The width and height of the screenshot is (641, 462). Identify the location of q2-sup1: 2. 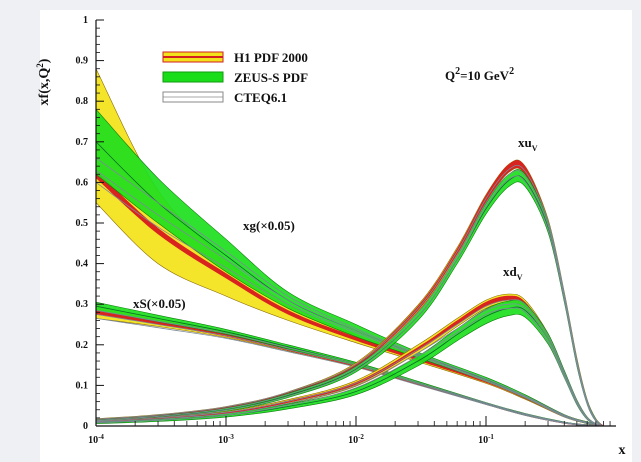
(457, 71).